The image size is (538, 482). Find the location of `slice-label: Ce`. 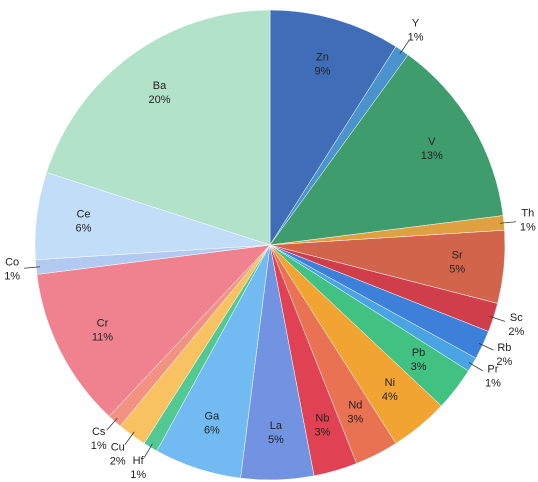

slice-label: Ce is located at coordinates (83, 214).